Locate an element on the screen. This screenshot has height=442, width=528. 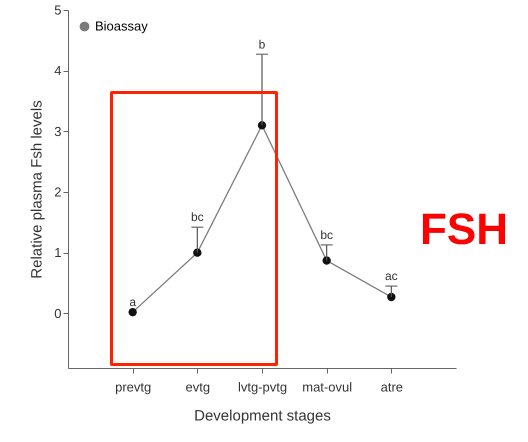
x-tick-label: atre is located at coordinates (392, 387).